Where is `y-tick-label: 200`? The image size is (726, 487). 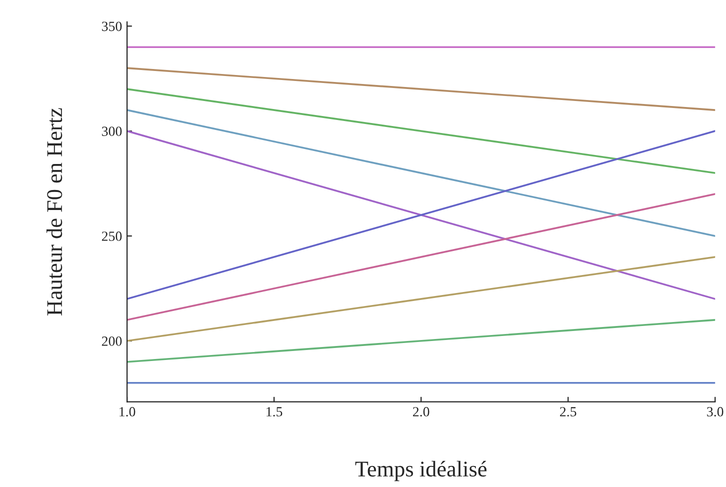 y-tick-label: 200 is located at coordinates (112, 341).